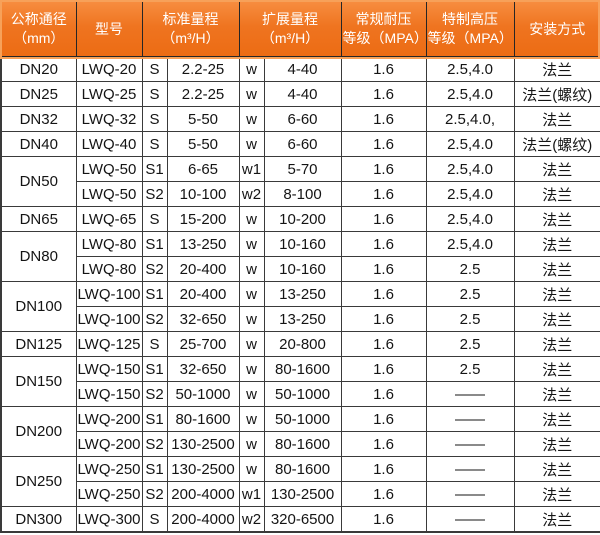 This screenshot has width=600, height=535. Describe the element at coordinates (38, 219) in the screenshot. I see `cell-nominal-diameter: DN65` at that location.